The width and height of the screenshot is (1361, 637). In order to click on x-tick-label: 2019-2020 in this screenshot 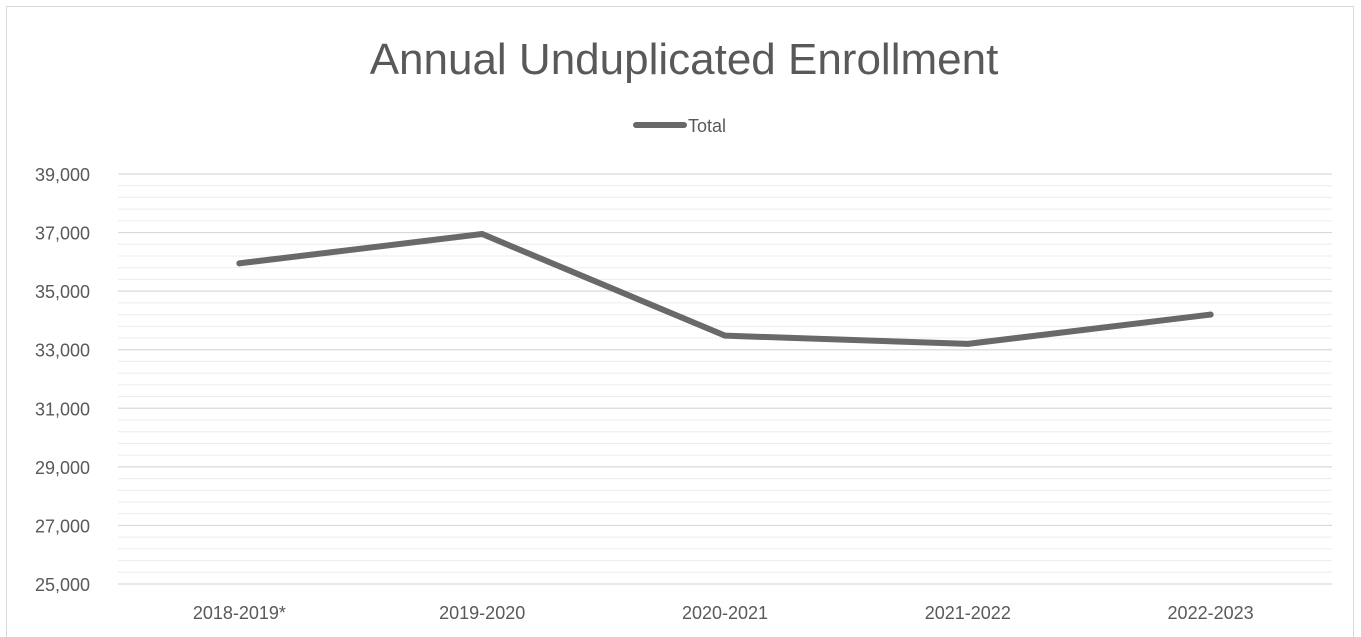, I will do `click(482, 613)`.